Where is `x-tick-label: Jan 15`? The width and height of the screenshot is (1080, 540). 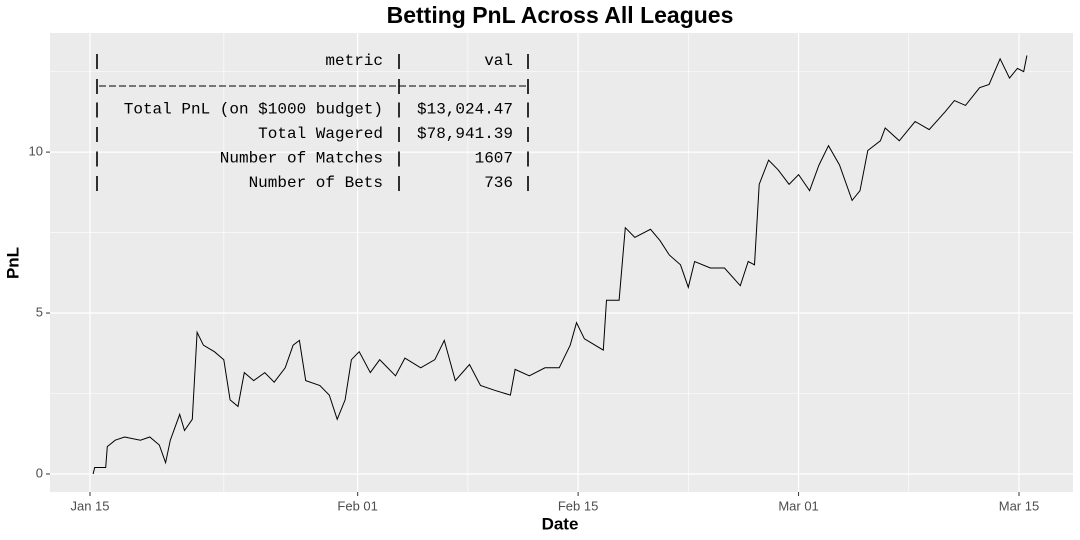
x-tick-label: Jan 15 is located at coordinates (89, 505).